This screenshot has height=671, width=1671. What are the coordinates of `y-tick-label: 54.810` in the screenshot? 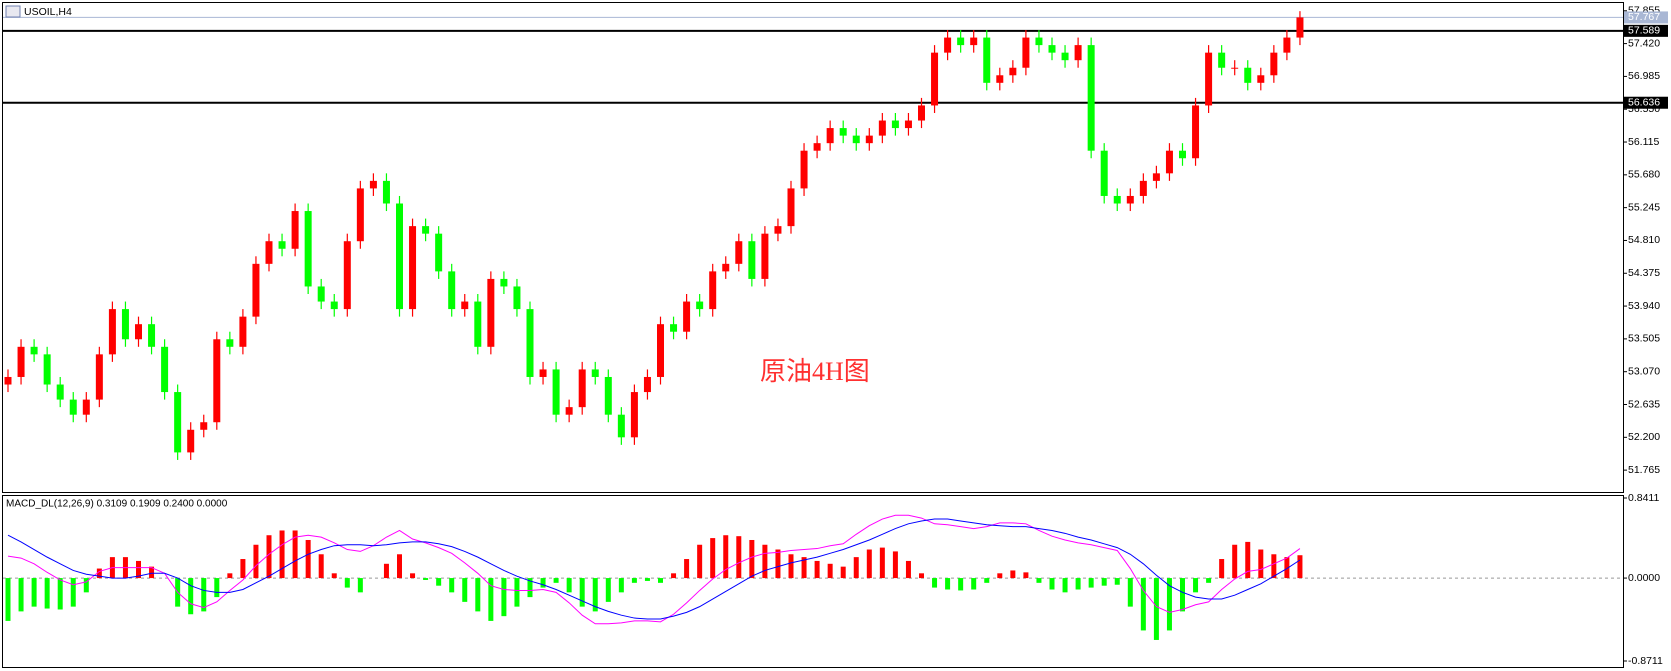 It's located at (1644, 240).